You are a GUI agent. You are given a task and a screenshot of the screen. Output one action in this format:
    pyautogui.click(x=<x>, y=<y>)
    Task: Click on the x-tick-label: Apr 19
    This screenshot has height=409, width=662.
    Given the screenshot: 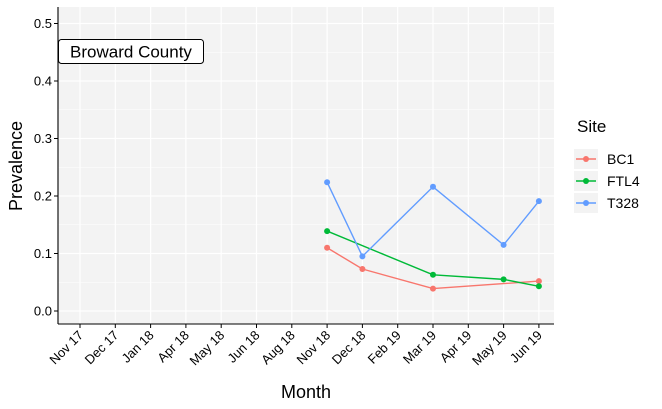 What is the action you would take?
    pyautogui.click(x=456, y=347)
    